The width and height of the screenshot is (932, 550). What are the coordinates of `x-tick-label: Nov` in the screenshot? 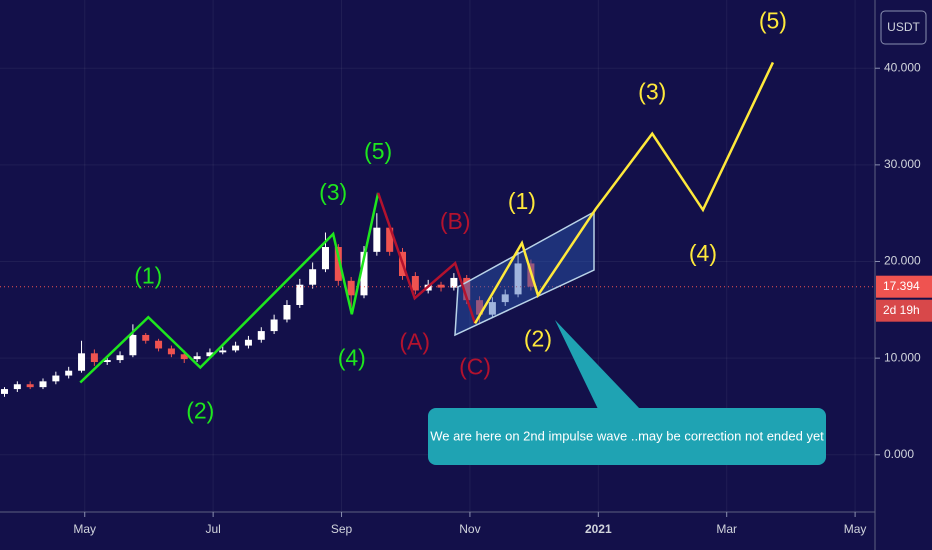 It's located at (469, 529).